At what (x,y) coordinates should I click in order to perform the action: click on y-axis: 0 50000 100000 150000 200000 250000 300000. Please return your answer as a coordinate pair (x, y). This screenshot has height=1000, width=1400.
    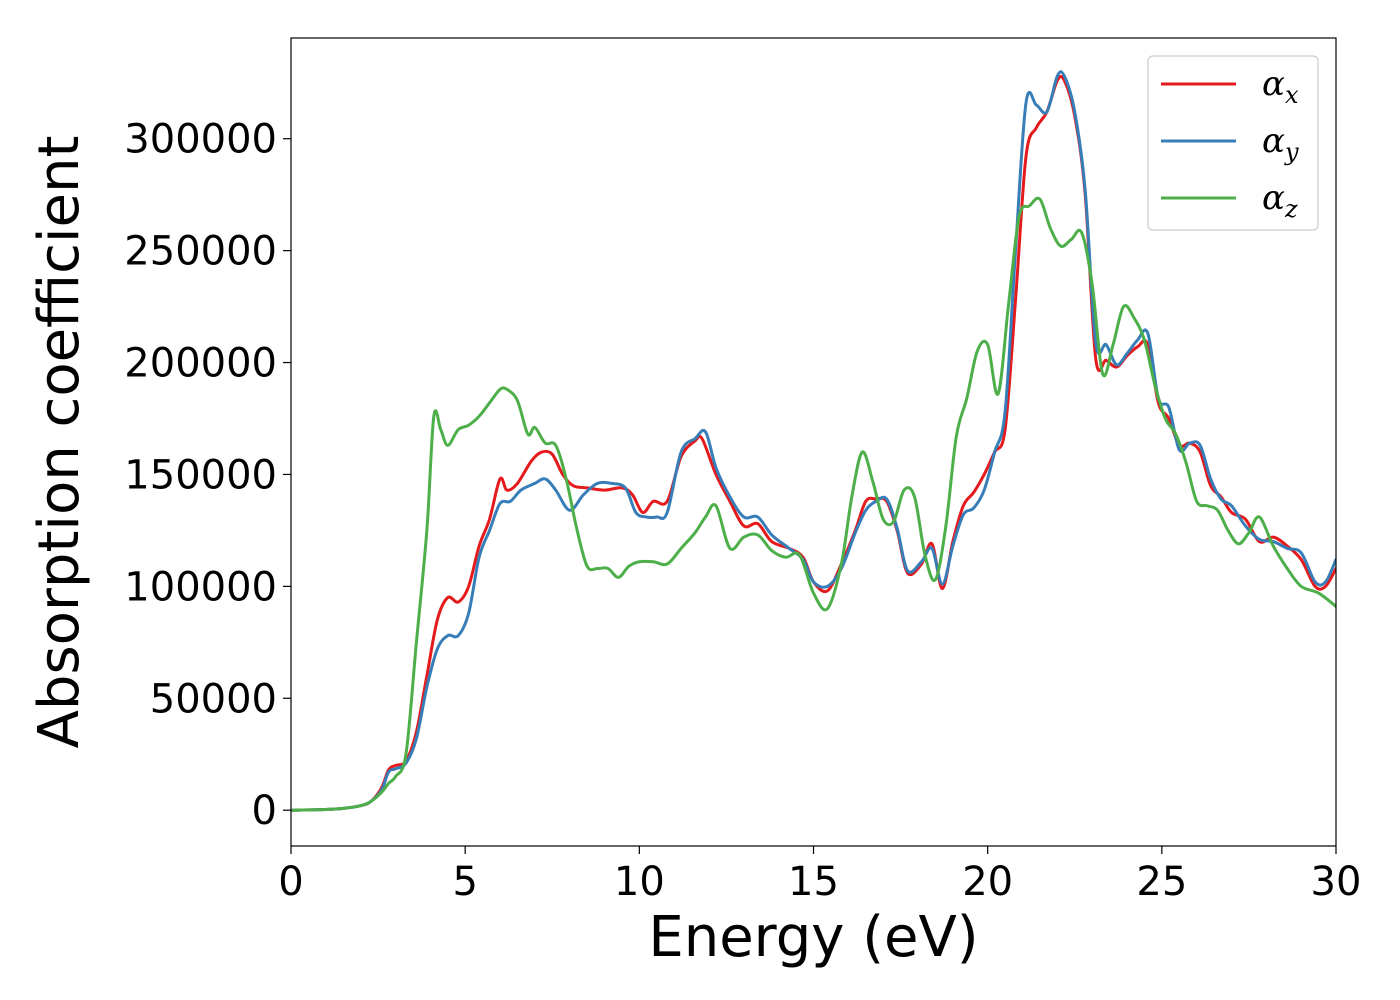
    Looking at the image, I should click on (207, 475).